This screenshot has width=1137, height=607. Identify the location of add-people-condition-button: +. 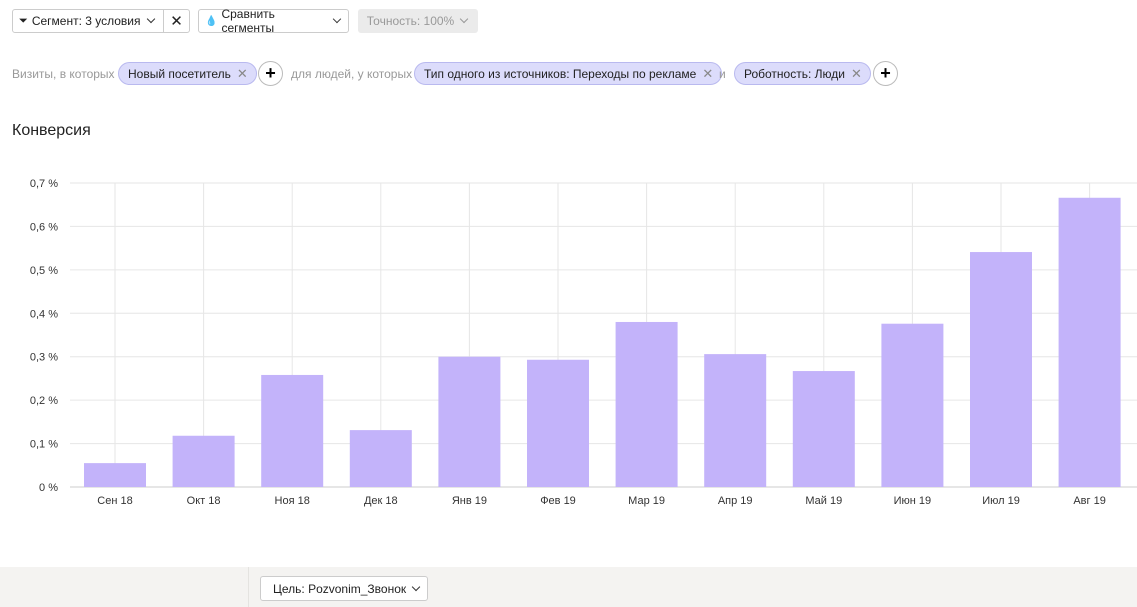
(885, 73).